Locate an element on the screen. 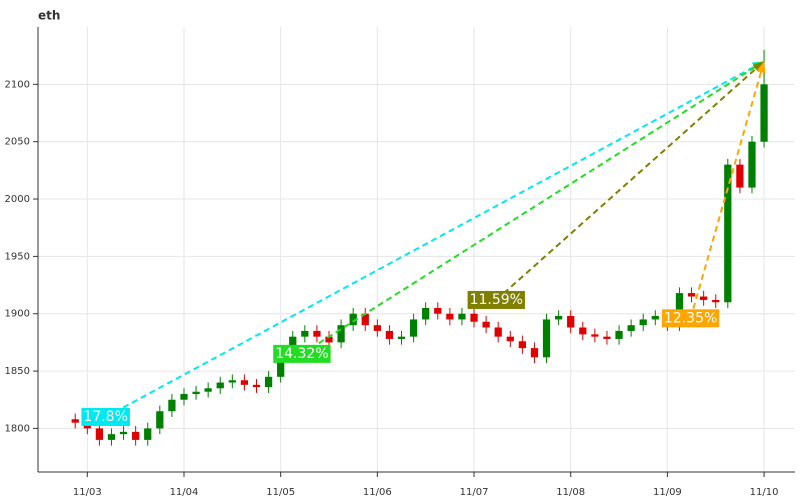  x-tick-label: 11/10 is located at coordinates (764, 492).